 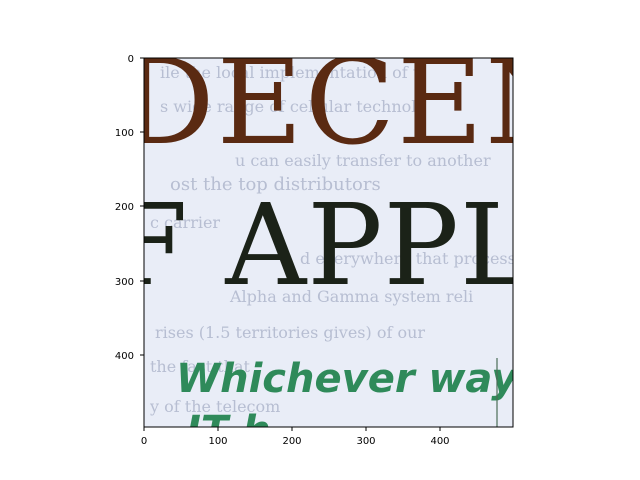 I want to click on green-line-cut: IT h, so click(x=228, y=431).